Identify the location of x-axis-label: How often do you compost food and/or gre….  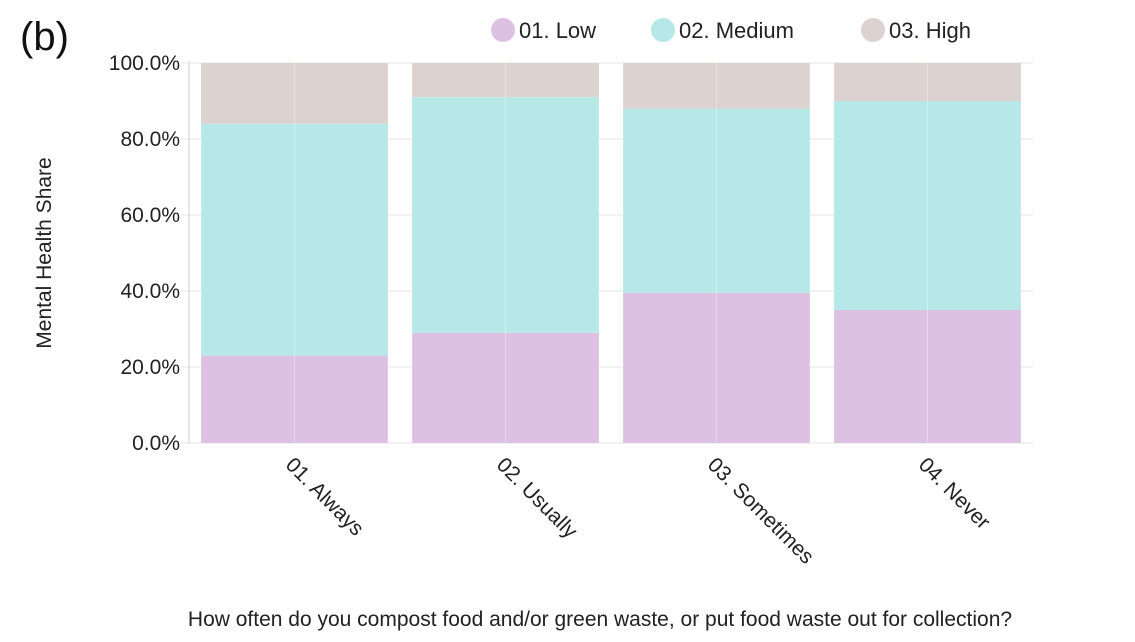
(600, 619).